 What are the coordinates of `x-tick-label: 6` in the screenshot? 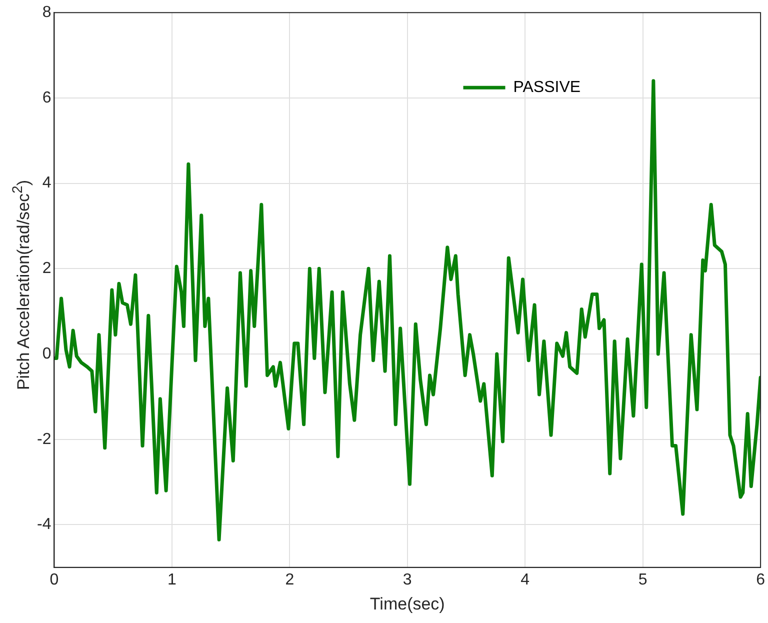 It's located at (761, 579).